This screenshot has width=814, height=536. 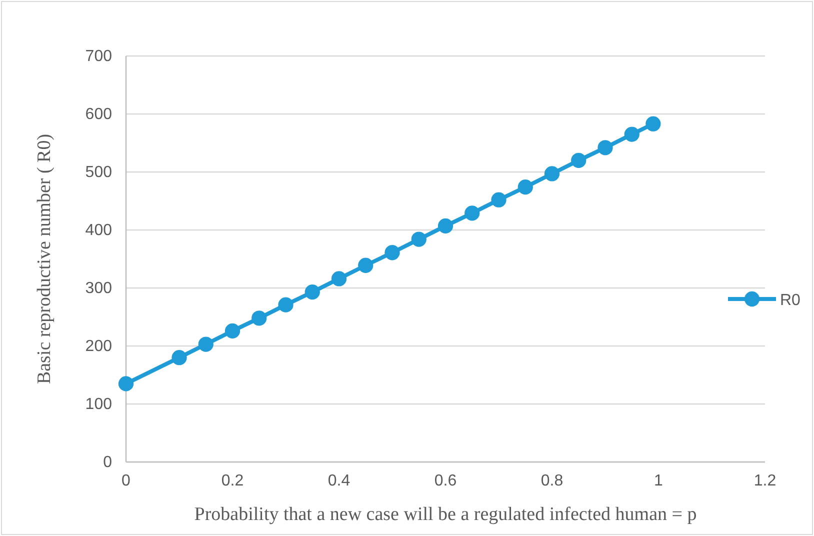 What do you see at coordinates (98, 57) in the screenshot?
I see `y-tick-label: 700` at bounding box center [98, 57].